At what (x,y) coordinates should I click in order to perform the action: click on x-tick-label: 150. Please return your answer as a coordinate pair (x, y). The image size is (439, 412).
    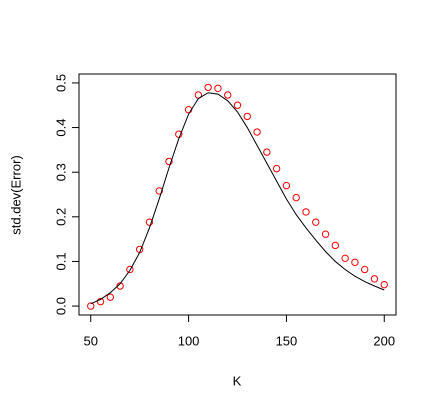
    Looking at the image, I should click on (287, 340).